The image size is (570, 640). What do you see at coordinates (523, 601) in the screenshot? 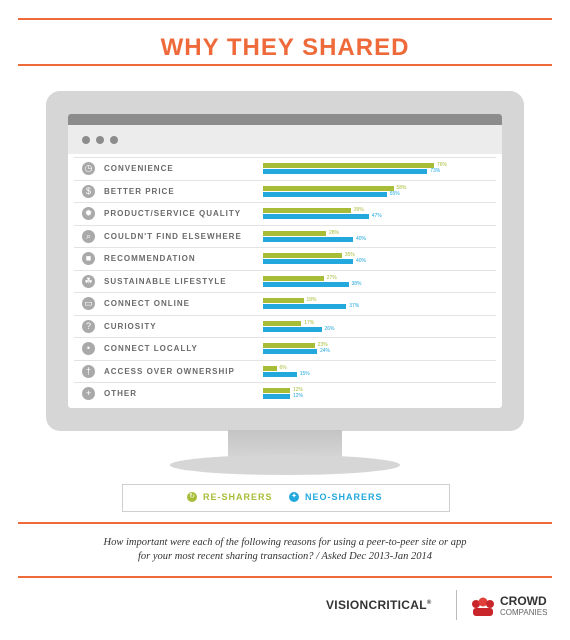
I see `crowd-logo-text: CROWD` at bounding box center [523, 601].